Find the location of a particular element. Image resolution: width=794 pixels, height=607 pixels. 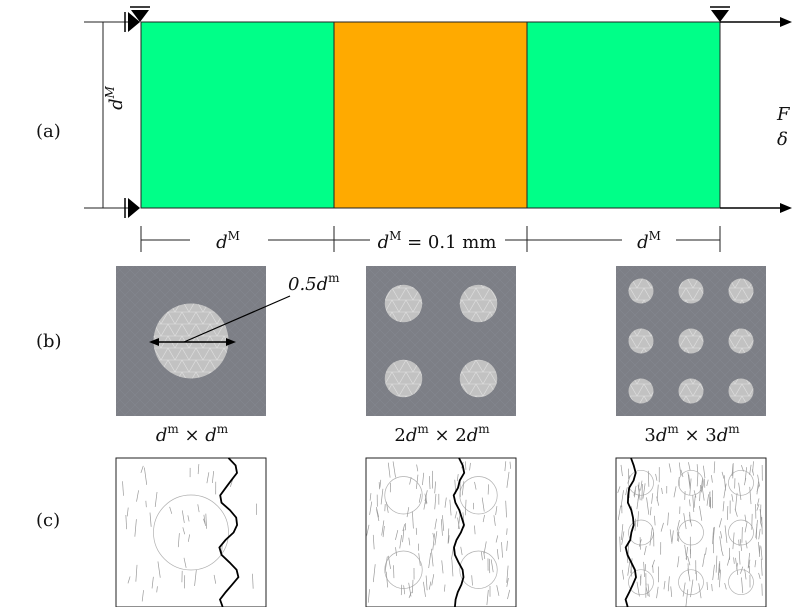

diameter-label: 0.5dm is located at coordinates (314, 283).